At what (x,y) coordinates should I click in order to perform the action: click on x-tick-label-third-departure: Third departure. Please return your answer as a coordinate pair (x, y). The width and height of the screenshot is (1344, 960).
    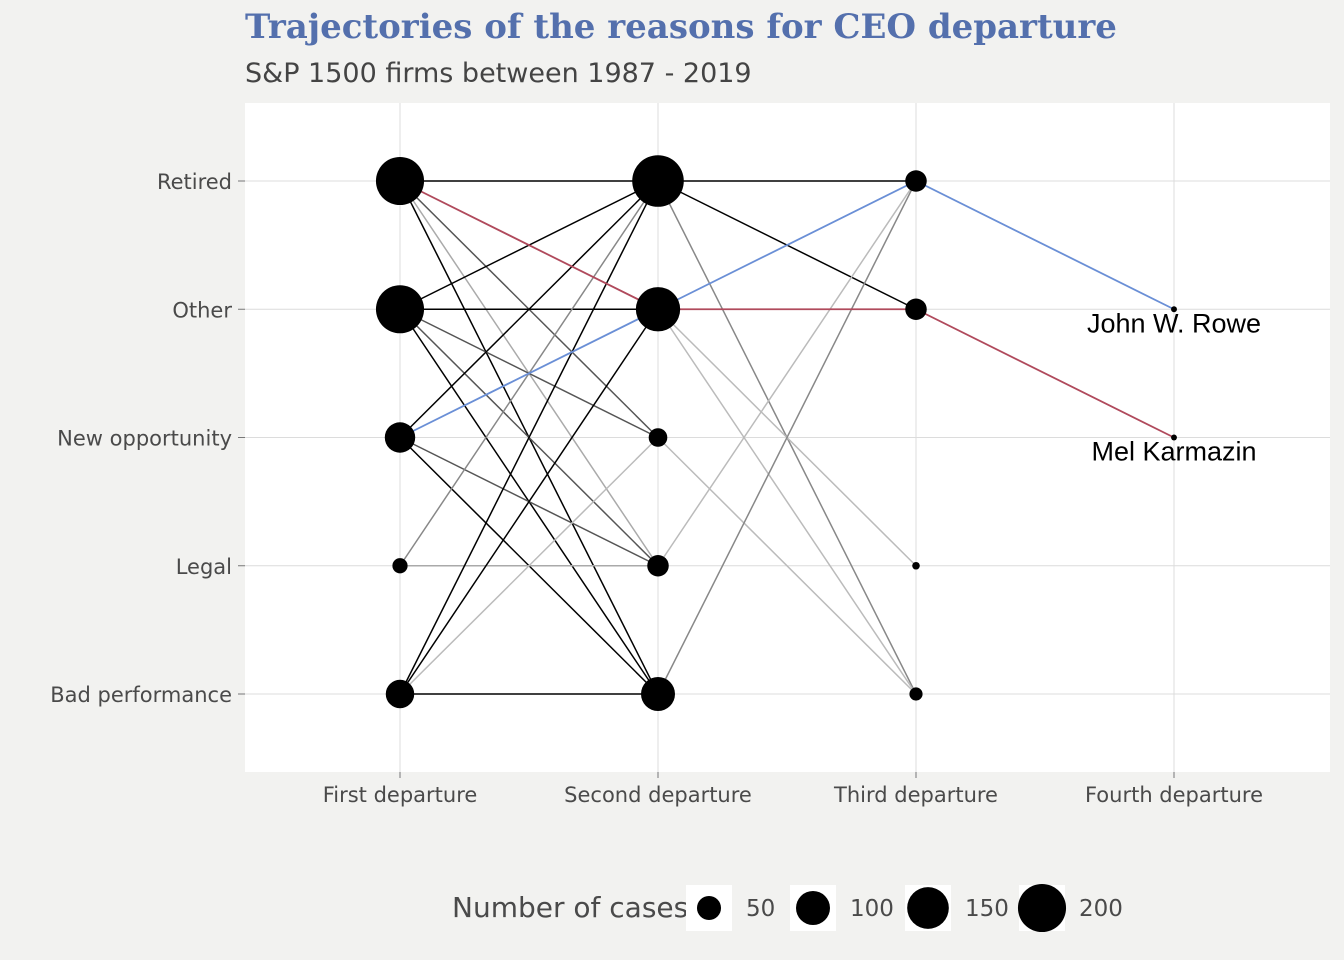
    Looking at the image, I should click on (915, 795).